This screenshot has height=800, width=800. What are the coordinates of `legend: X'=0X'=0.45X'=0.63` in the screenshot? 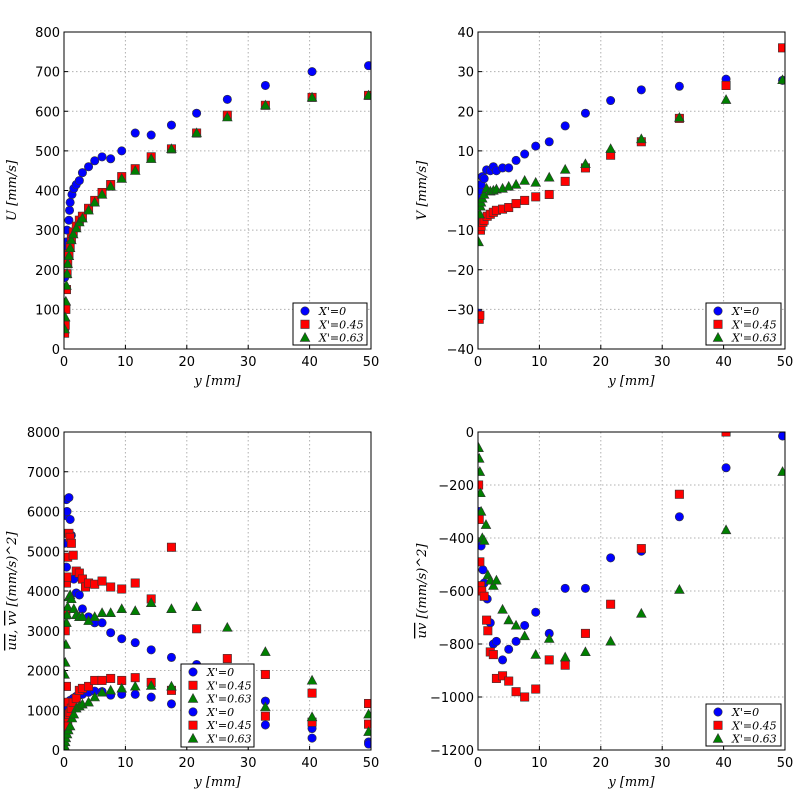 It's located at (330, 324).